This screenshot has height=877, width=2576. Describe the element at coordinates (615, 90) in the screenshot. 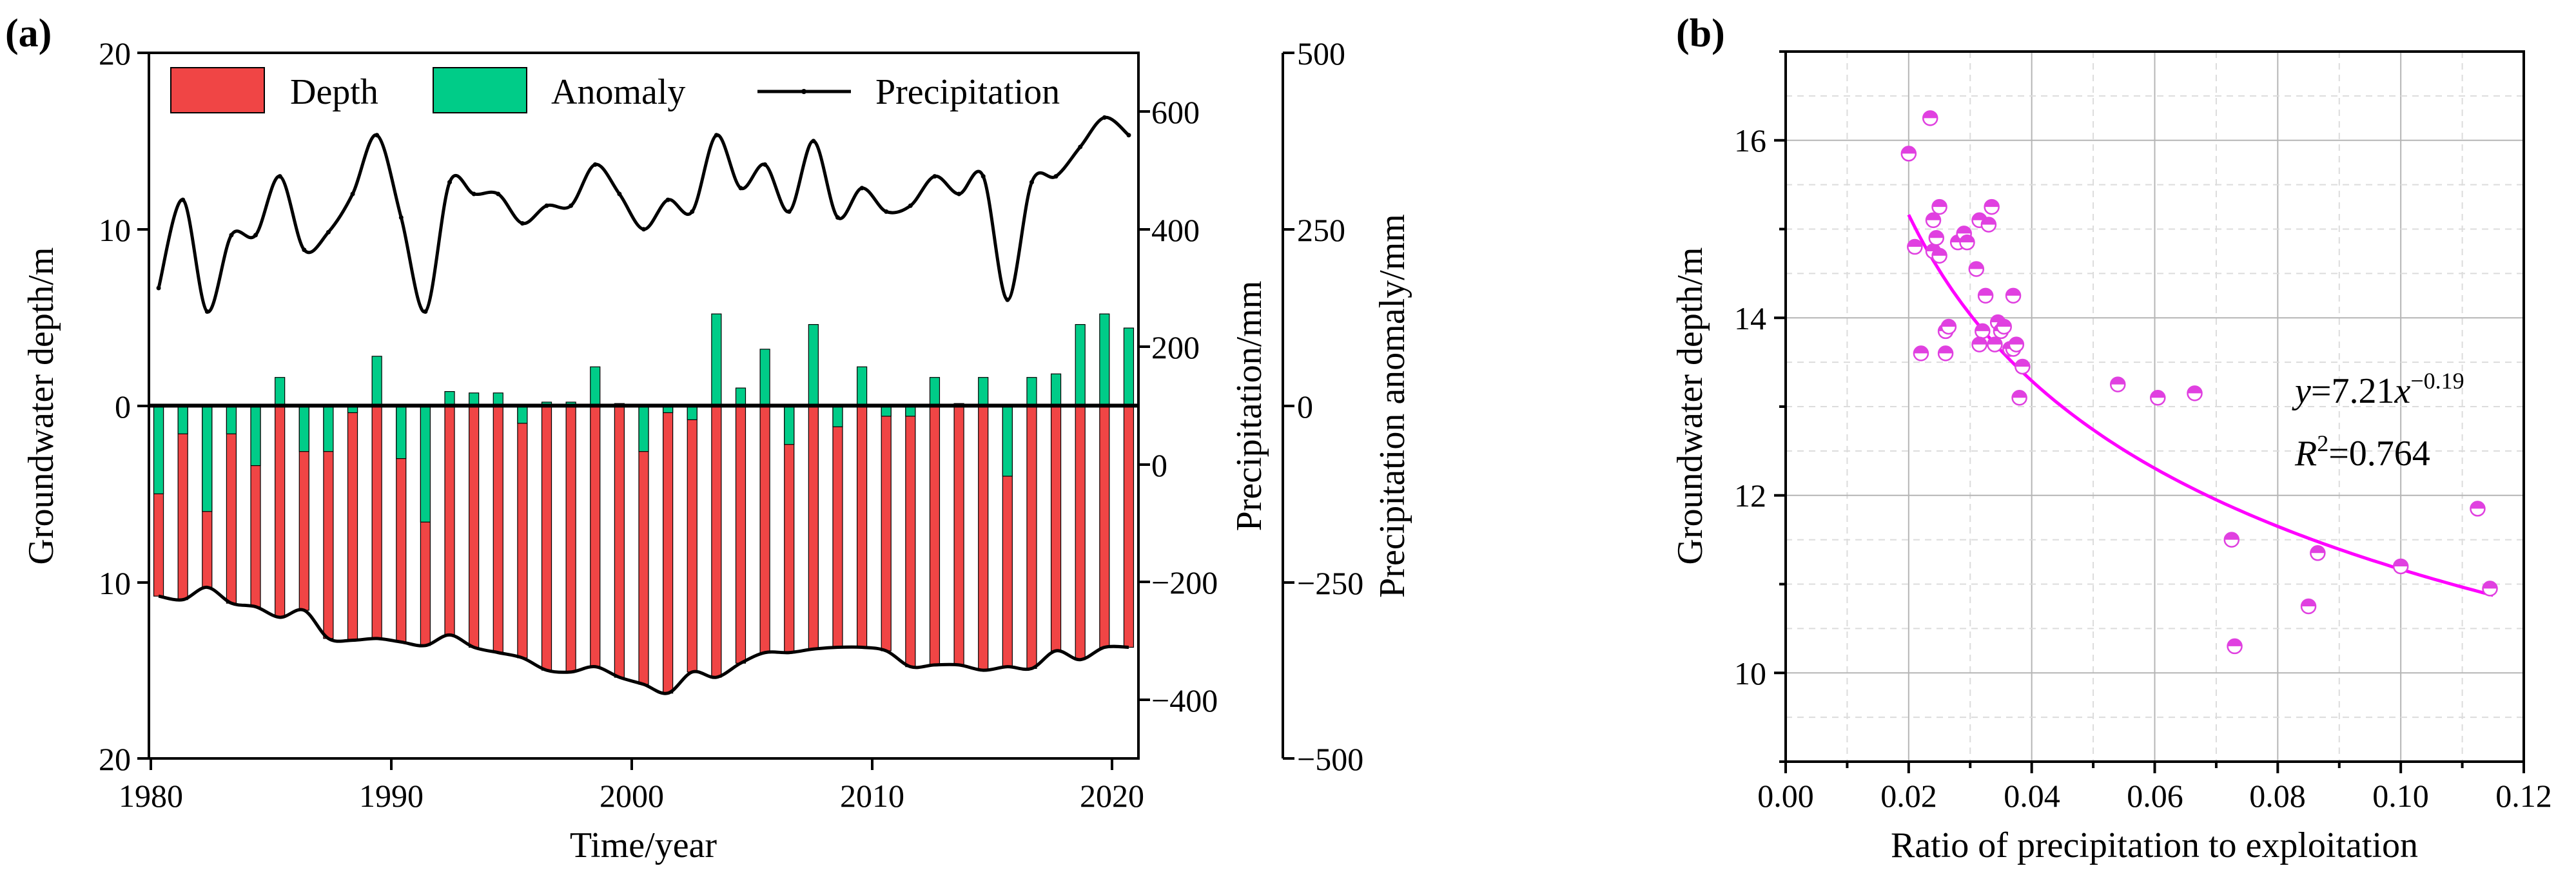

I see `legend: Depth Anomaly Precipitation` at that location.